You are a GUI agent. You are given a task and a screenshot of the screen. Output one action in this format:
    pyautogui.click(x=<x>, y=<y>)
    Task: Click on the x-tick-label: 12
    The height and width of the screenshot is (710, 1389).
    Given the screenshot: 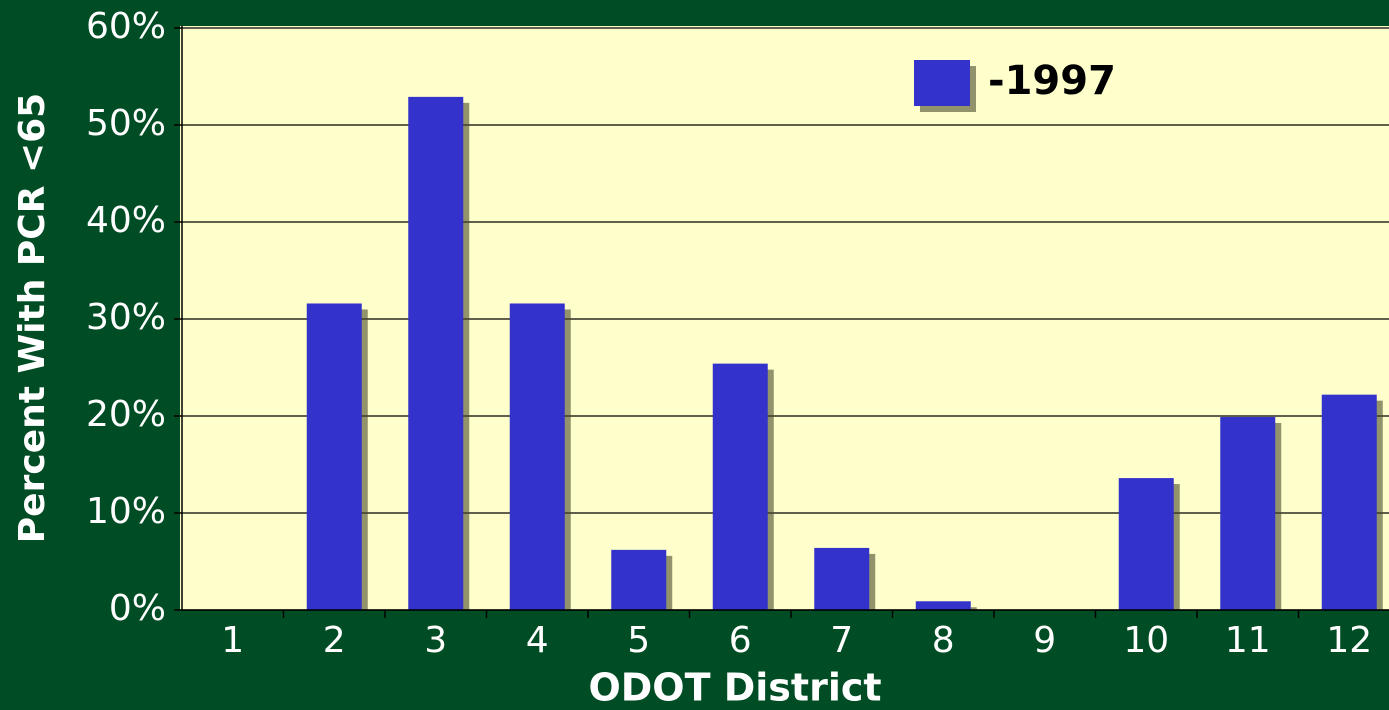 What is the action you would take?
    pyautogui.click(x=1349, y=640)
    